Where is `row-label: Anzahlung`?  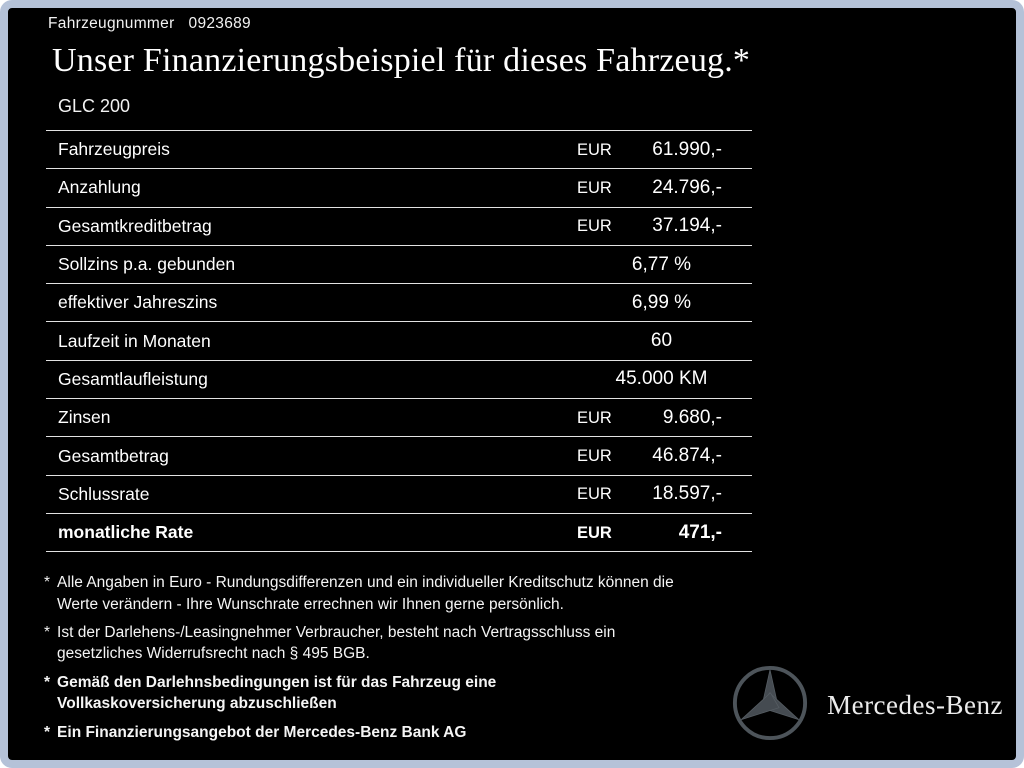
row-label: Anzahlung is located at coordinates (99, 187).